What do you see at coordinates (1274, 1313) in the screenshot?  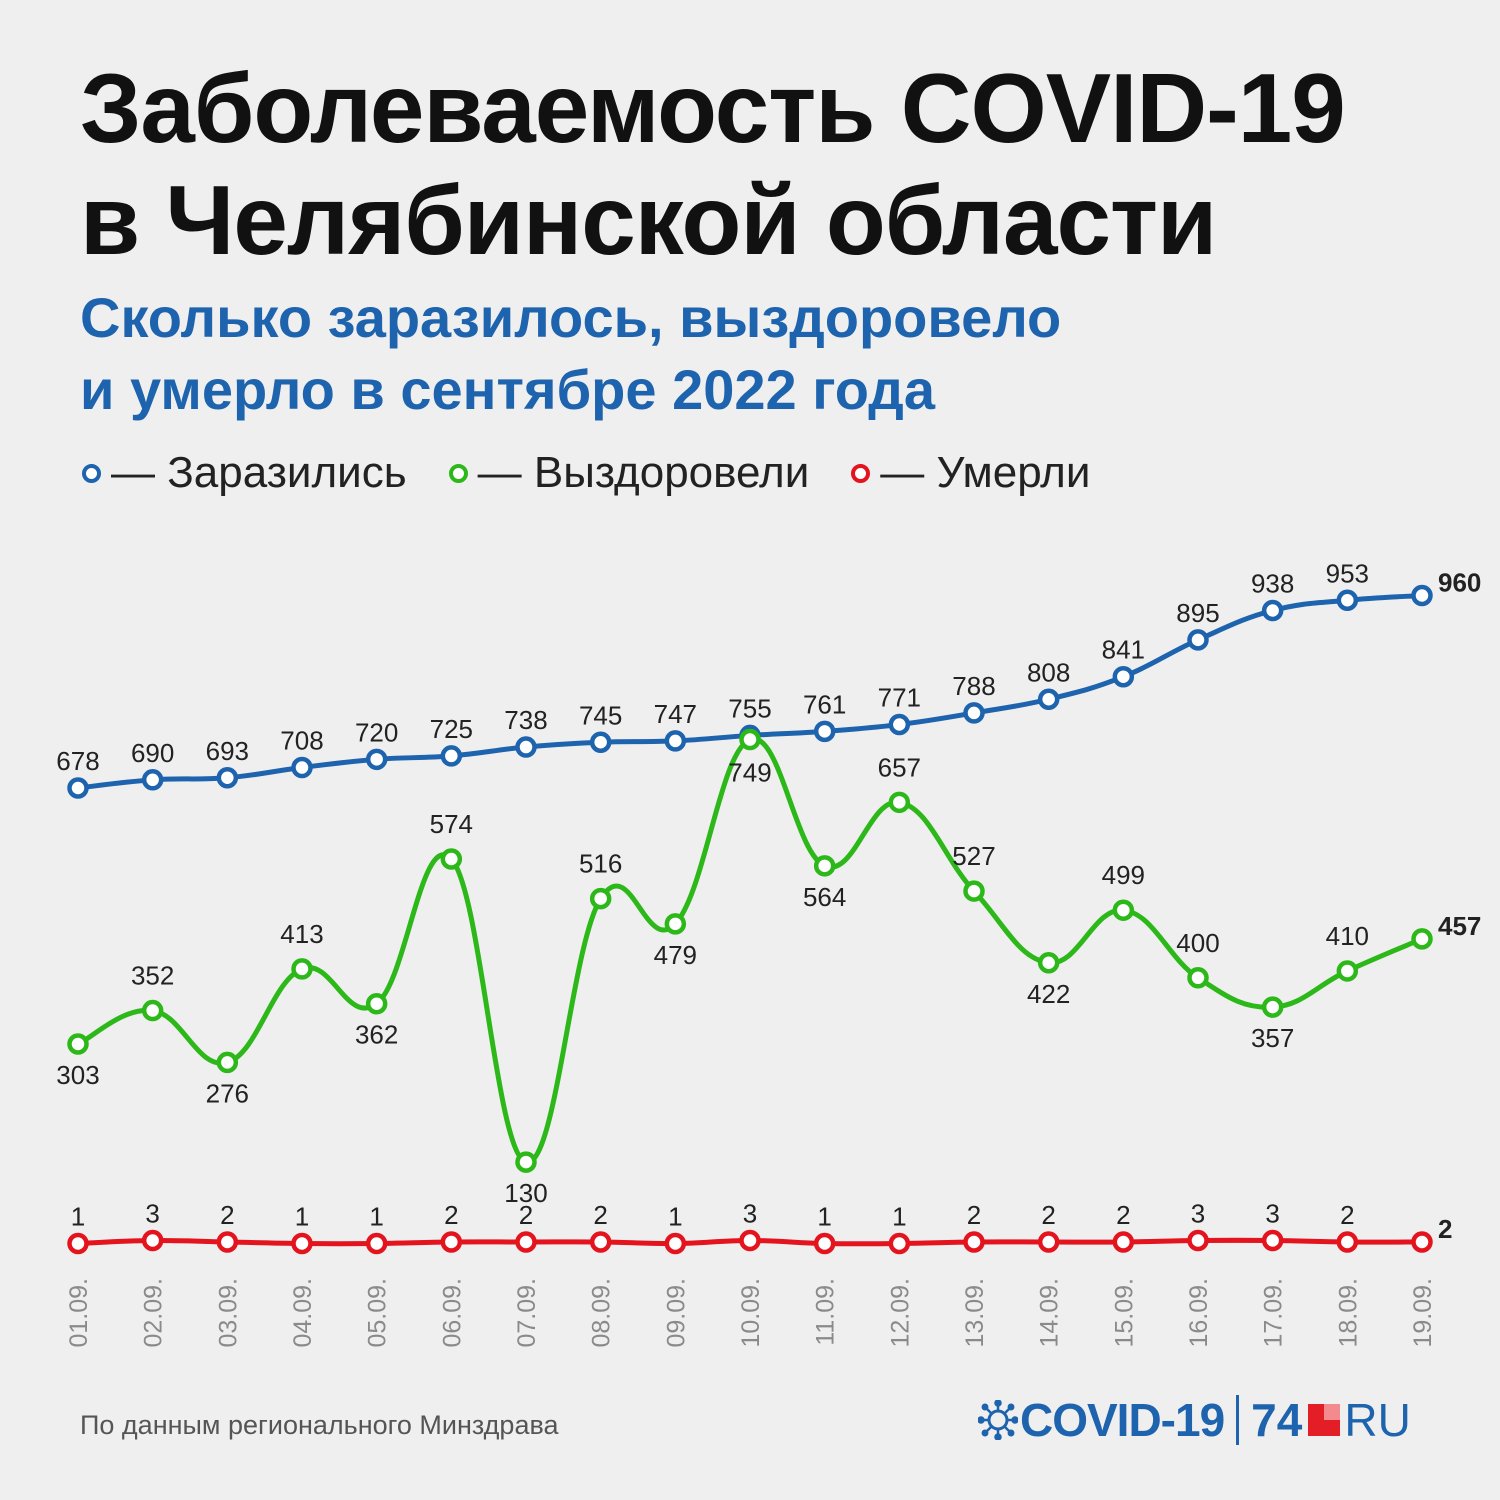 I see `x-tick-label: 17.09.` at bounding box center [1274, 1313].